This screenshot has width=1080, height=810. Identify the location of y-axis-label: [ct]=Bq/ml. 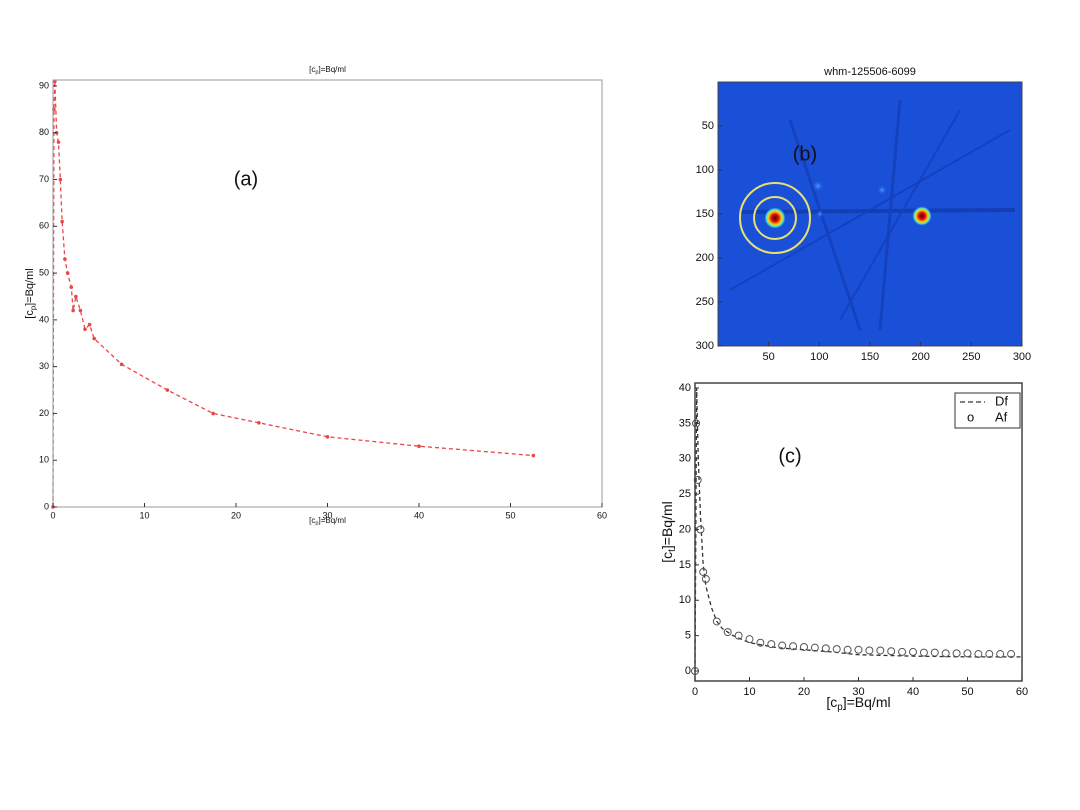
(668, 531).